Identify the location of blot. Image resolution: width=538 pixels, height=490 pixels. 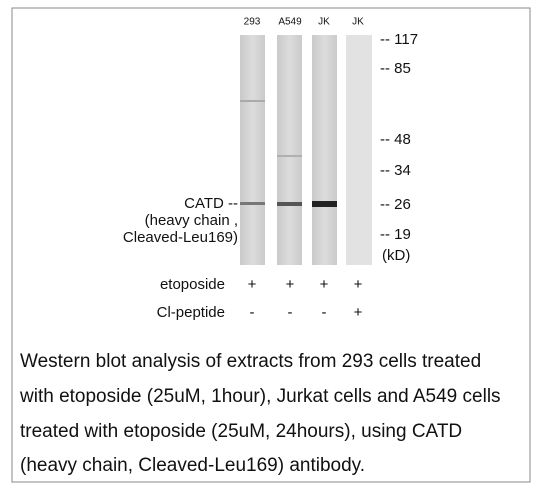
(306, 150).